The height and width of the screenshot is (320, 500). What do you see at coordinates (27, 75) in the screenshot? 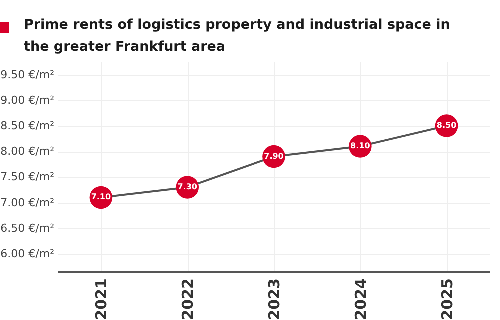
I see `y-tick-label: 9.50 €/m²` at bounding box center [27, 75].